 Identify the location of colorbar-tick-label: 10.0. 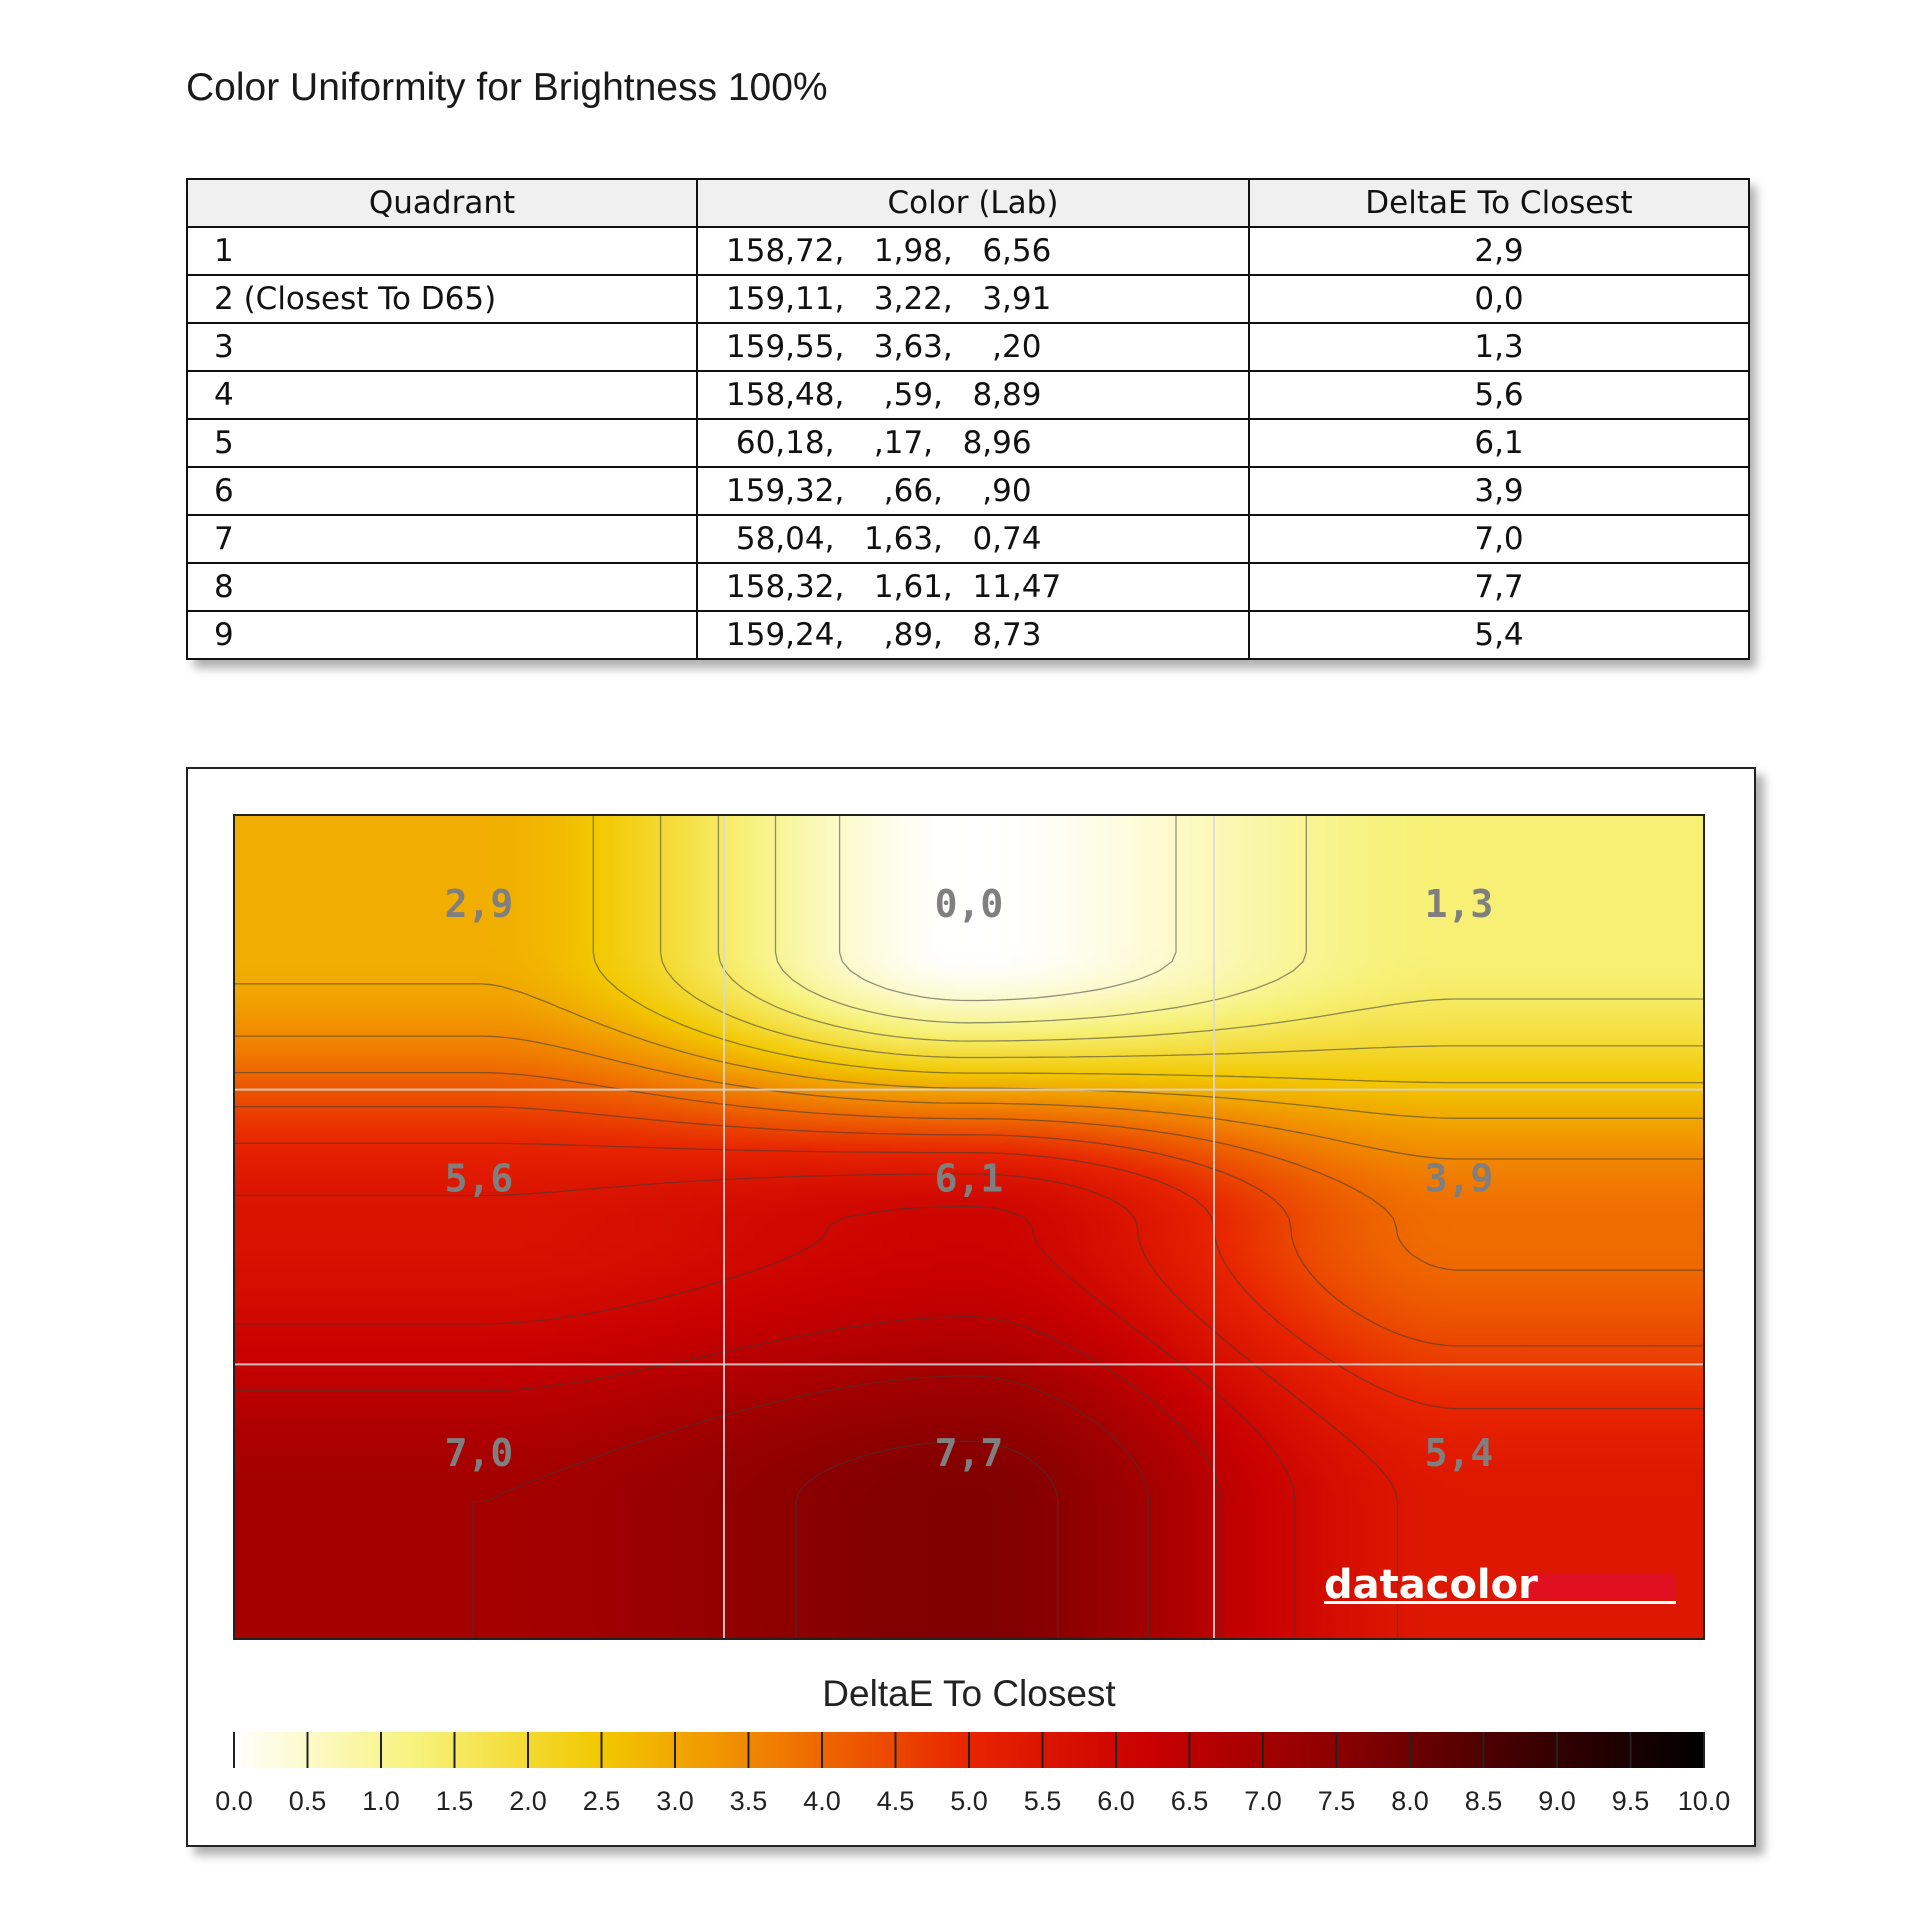
(1704, 1801).